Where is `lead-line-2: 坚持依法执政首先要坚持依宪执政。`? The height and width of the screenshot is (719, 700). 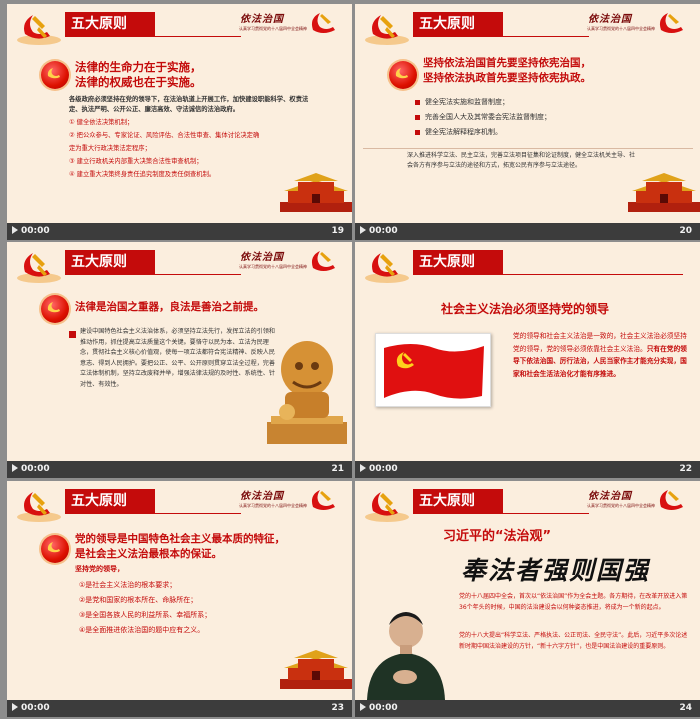
lead-line-2: 坚持依法执政首先要坚持依宪执政。 is located at coordinates (507, 78).